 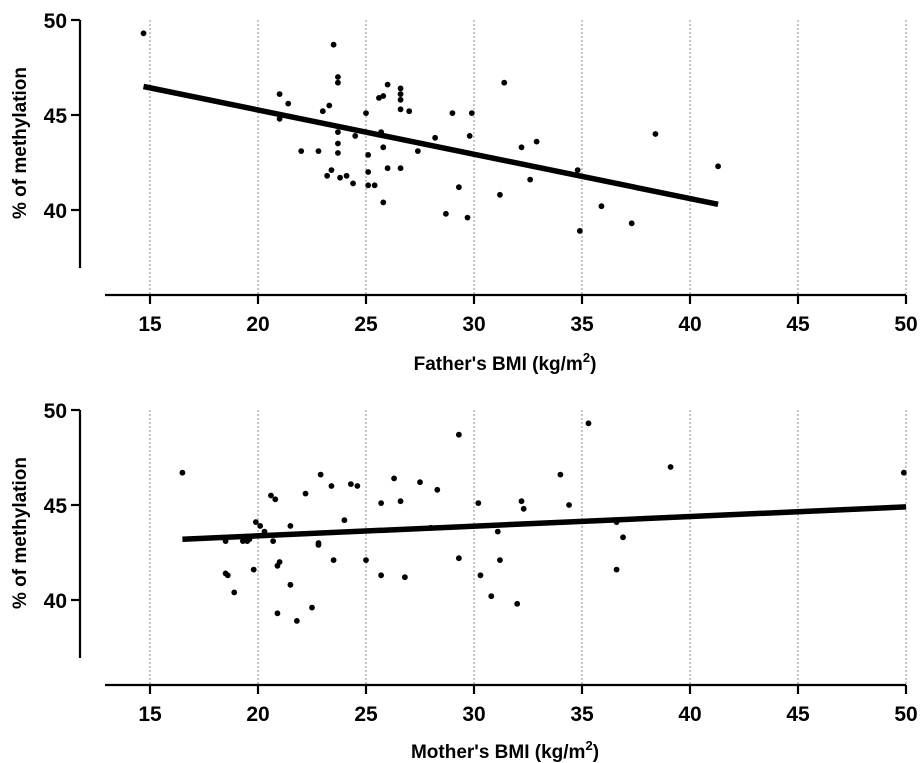 What do you see at coordinates (20, 533) in the screenshot?
I see `y-axis-label-bottom: % of methylation` at bounding box center [20, 533].